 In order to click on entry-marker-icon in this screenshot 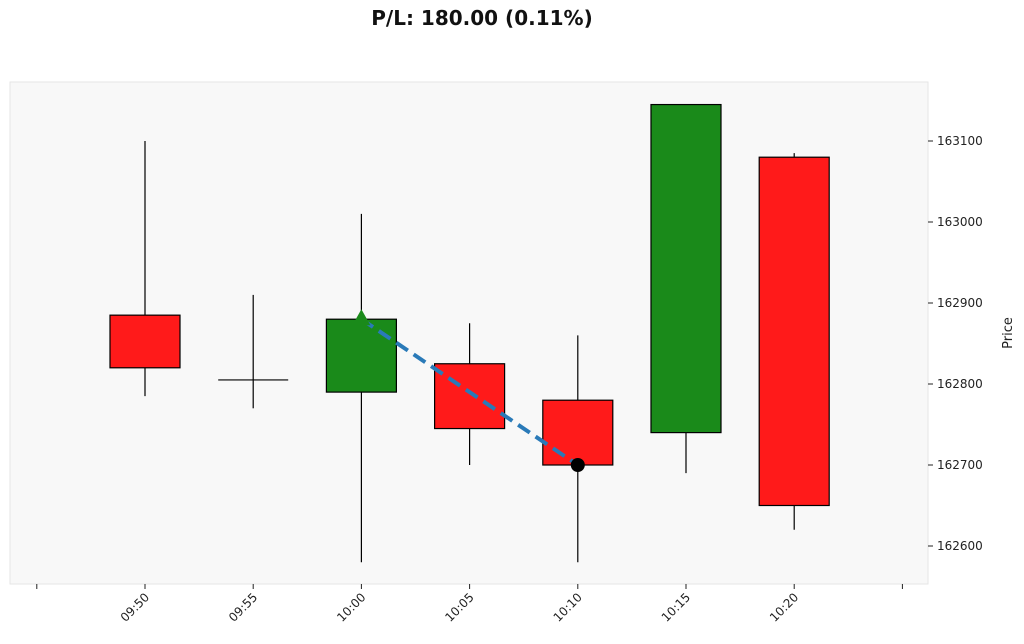, I will do `click(361, 317)`.